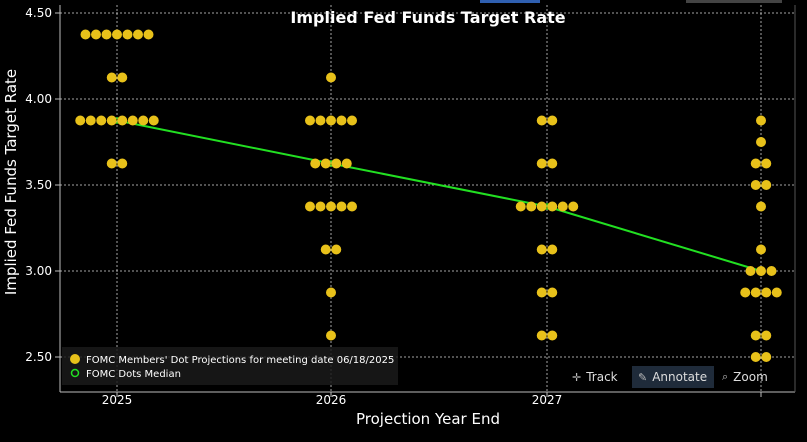 Image resolution: width=807 pixels, height=442 pixels. I want to click on annotate-label: Annotate, so click(680, 377).